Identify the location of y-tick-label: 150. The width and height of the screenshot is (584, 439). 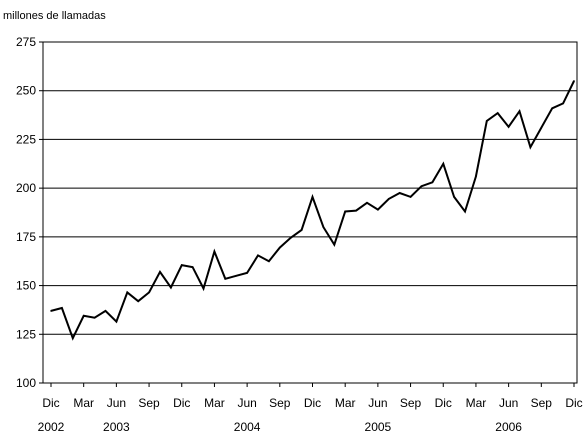
(26, 286).